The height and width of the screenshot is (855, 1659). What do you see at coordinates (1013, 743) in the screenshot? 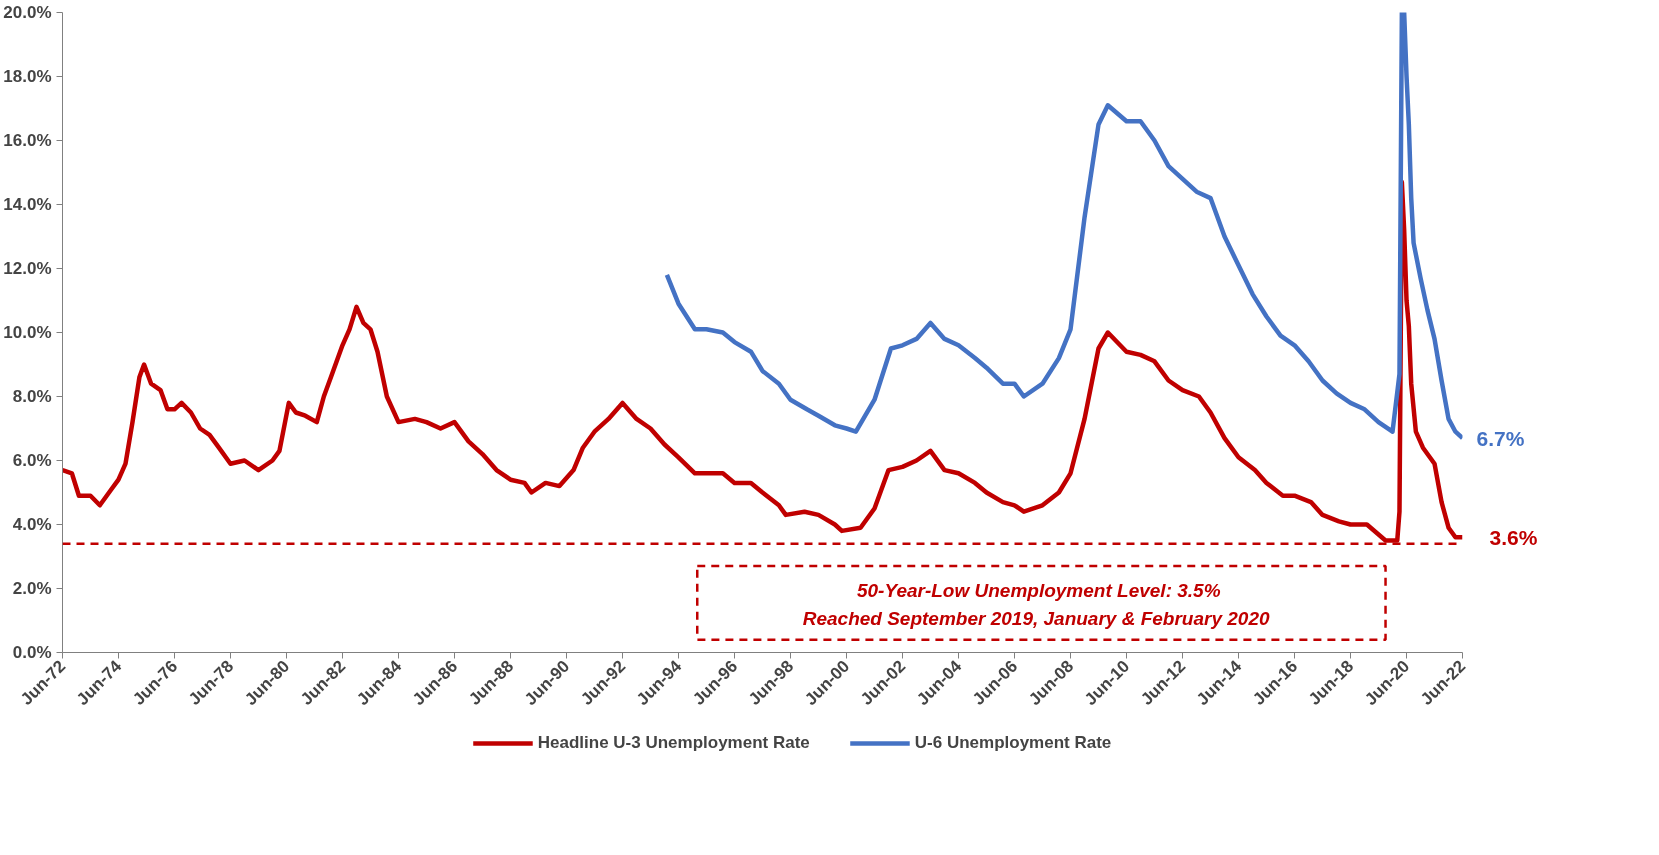
I see `legend-label: U-6 Unemployment Rate` at bounding box center [1013, 743].